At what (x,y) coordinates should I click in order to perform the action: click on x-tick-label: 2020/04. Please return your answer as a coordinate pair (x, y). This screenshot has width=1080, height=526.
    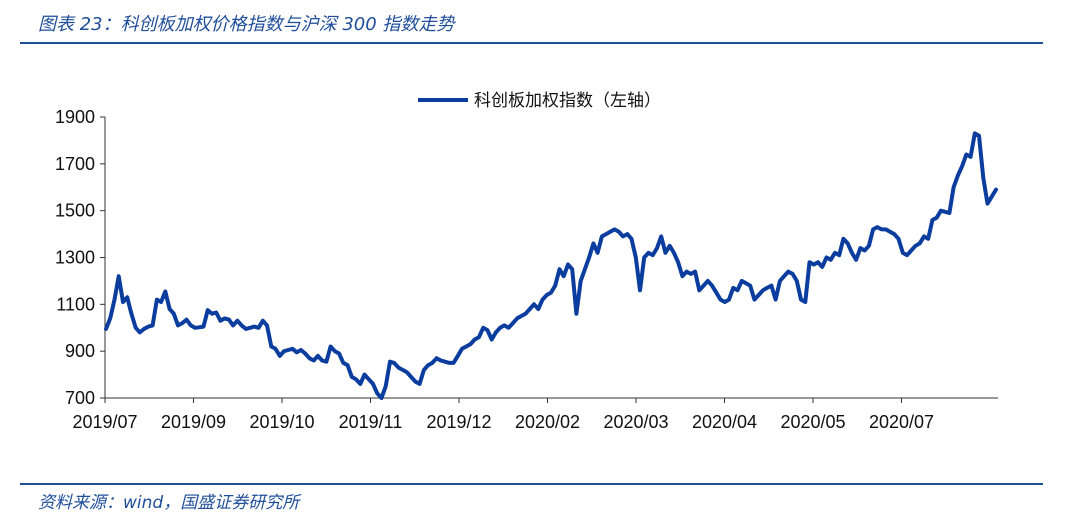
    Looking at the image, I should click on (724, 422).